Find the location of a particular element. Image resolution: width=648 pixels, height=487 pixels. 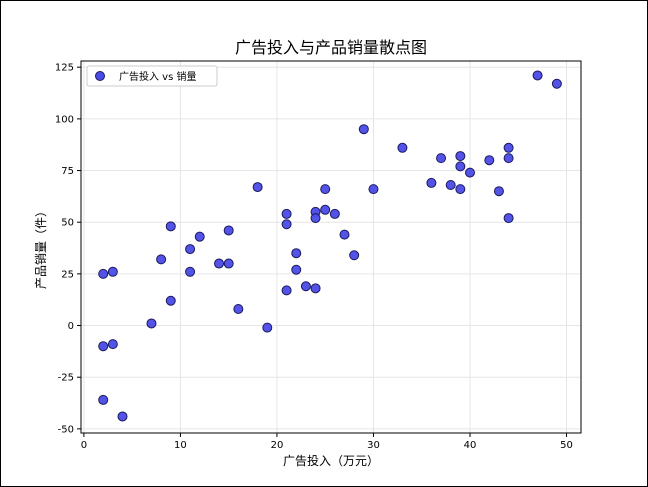

y-tick-label: 75 is located at coordinates (67, 171).